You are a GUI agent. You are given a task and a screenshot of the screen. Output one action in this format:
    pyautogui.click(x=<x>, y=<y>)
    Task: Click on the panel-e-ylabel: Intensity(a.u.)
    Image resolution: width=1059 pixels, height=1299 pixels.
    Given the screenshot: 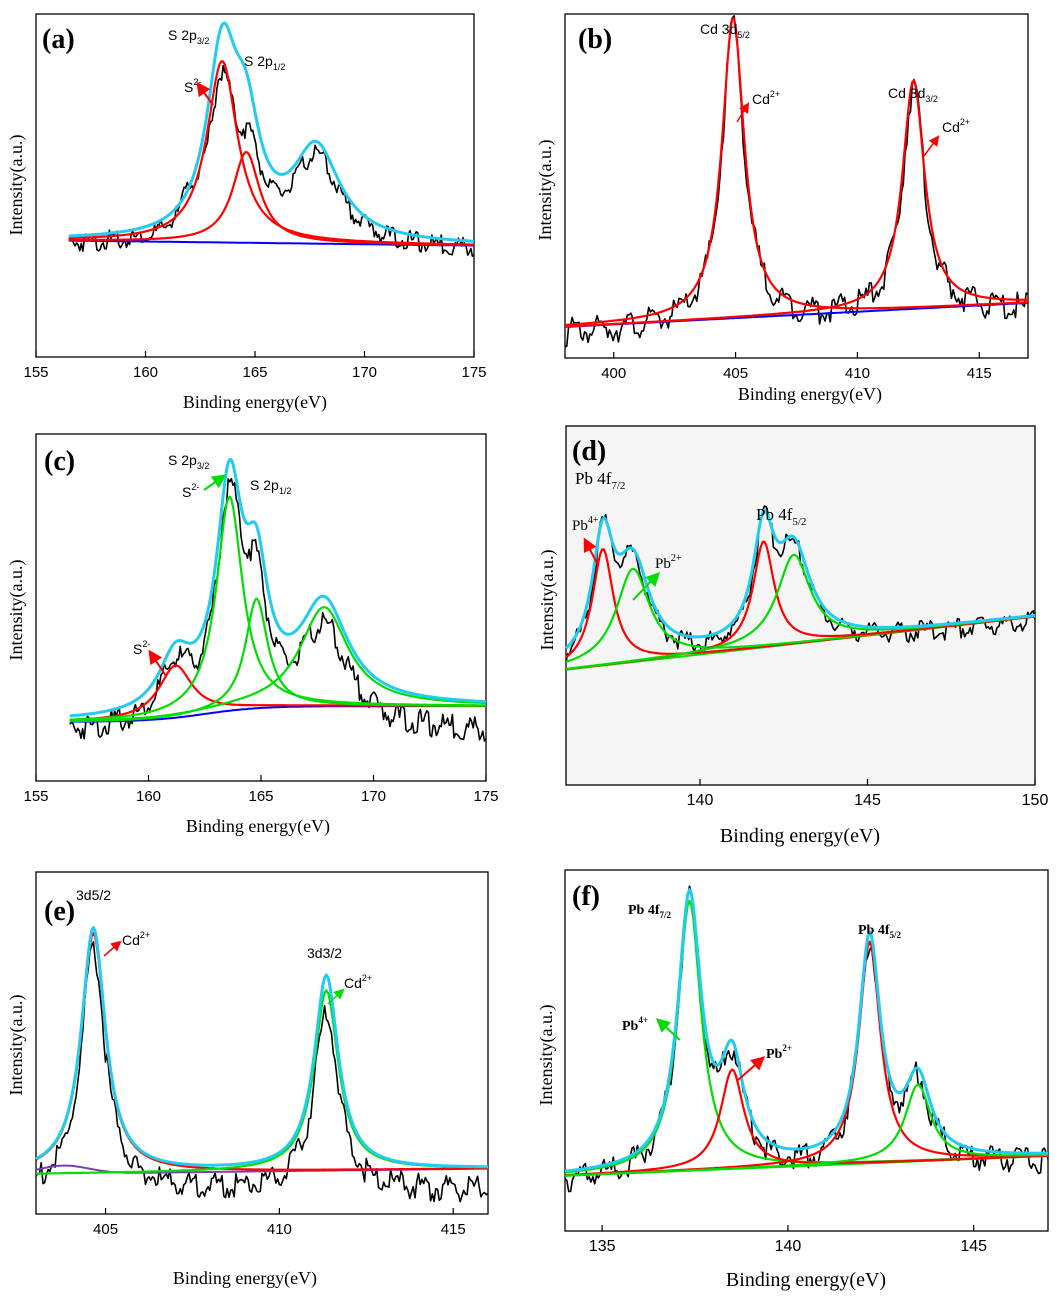 What is the action you would take?
    pyautogui.click(x=16, y=1045)
    